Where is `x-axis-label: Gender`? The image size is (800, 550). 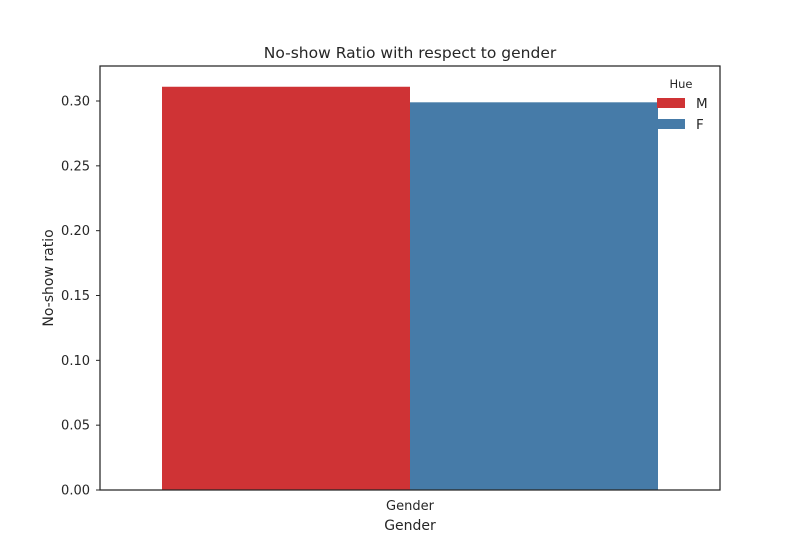
x-axis-label: Gender is located at coordinates (410, 526).